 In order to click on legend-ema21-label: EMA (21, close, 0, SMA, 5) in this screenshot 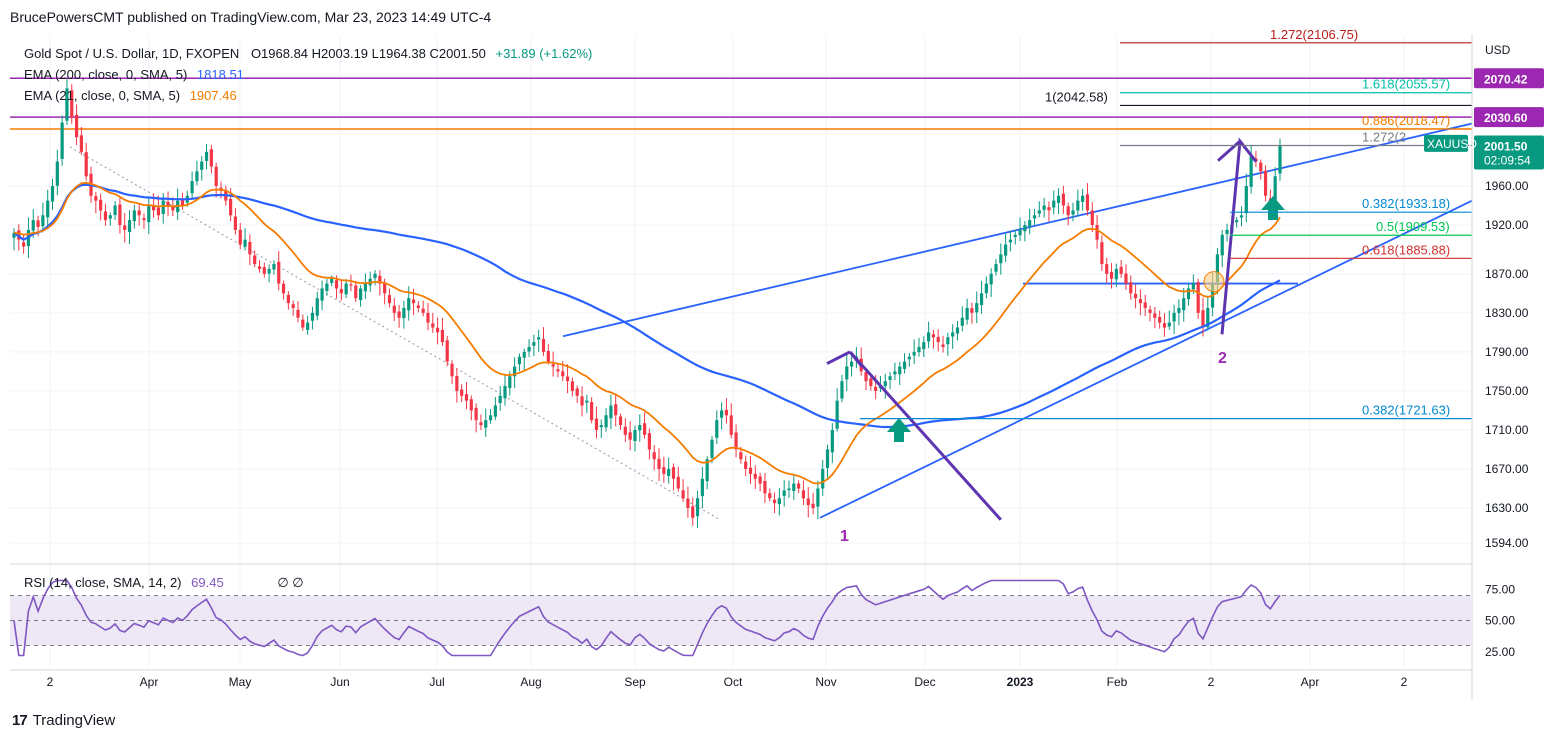, I will do `click(102, 95)`.